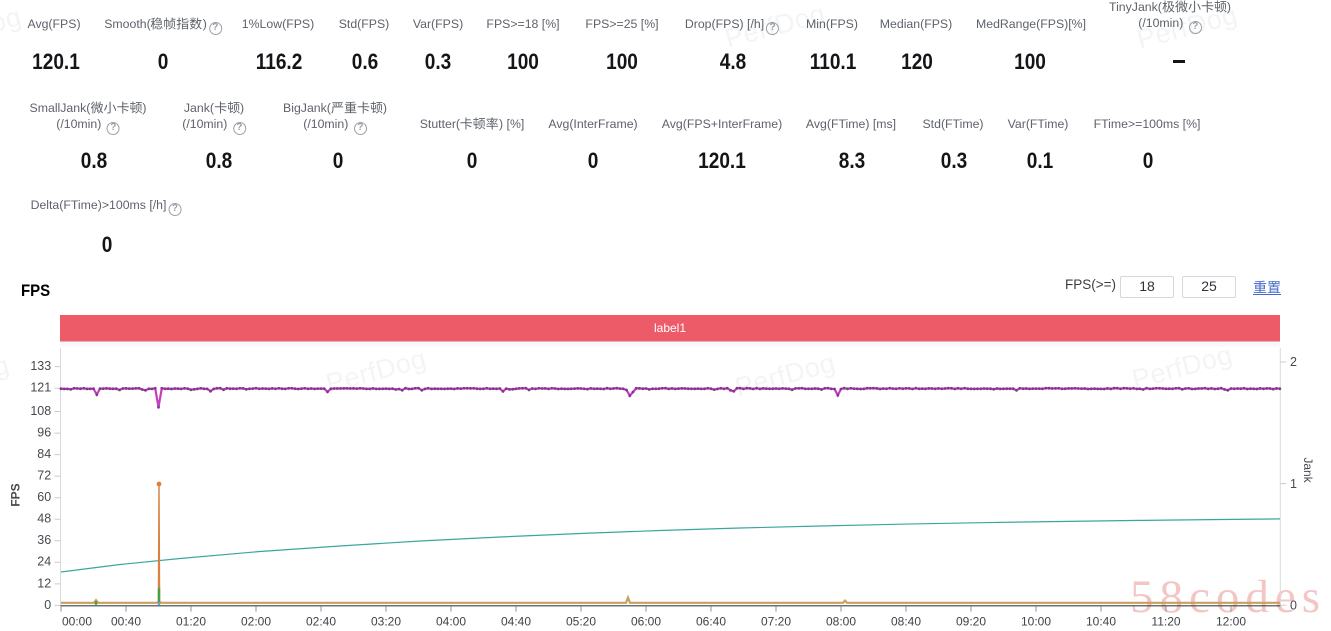 The image size is (1331, 631). Describe the element at coordinates (44, 454) in the screenshot. I see `svg-text: 84` at that location.